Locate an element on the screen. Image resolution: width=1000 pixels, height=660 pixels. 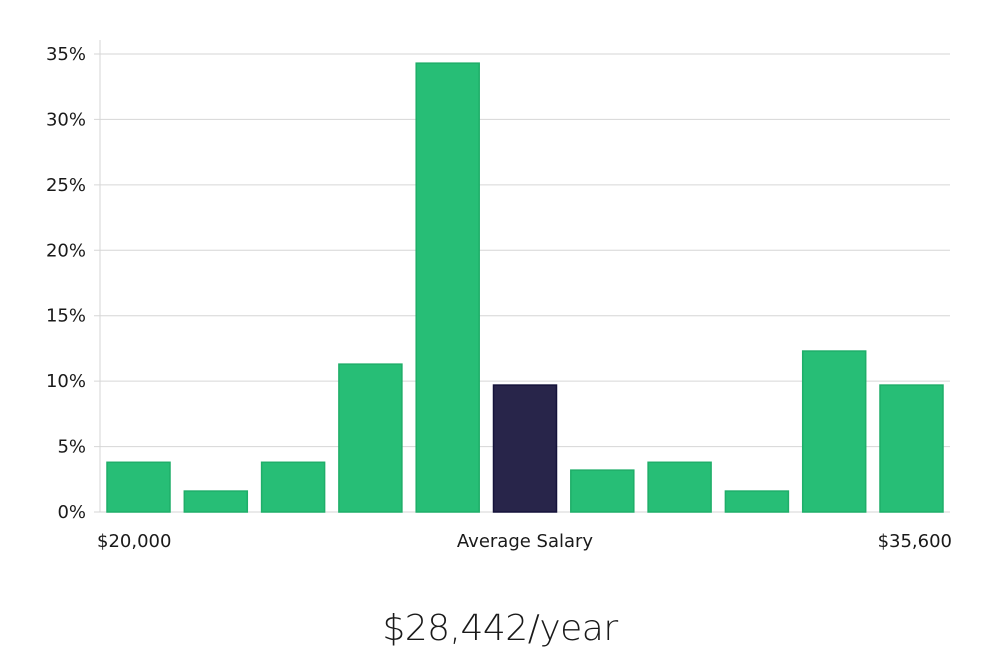
y-tick-label: 0% is located at coordinates (71, 512).